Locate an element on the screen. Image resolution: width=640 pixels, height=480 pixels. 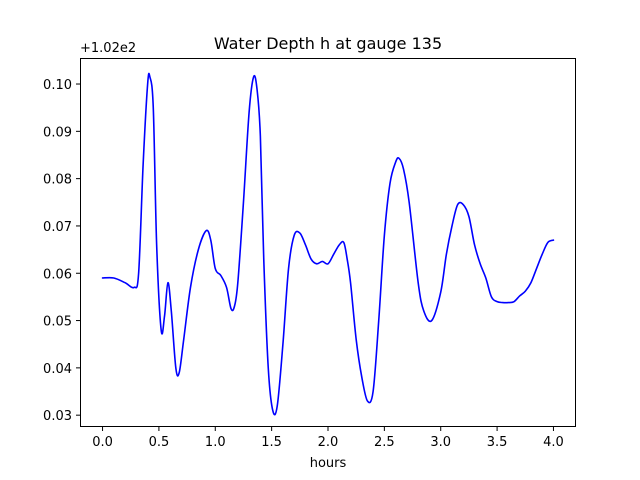
y-tick-label: 0.09 is located at coordinates (57, 132).